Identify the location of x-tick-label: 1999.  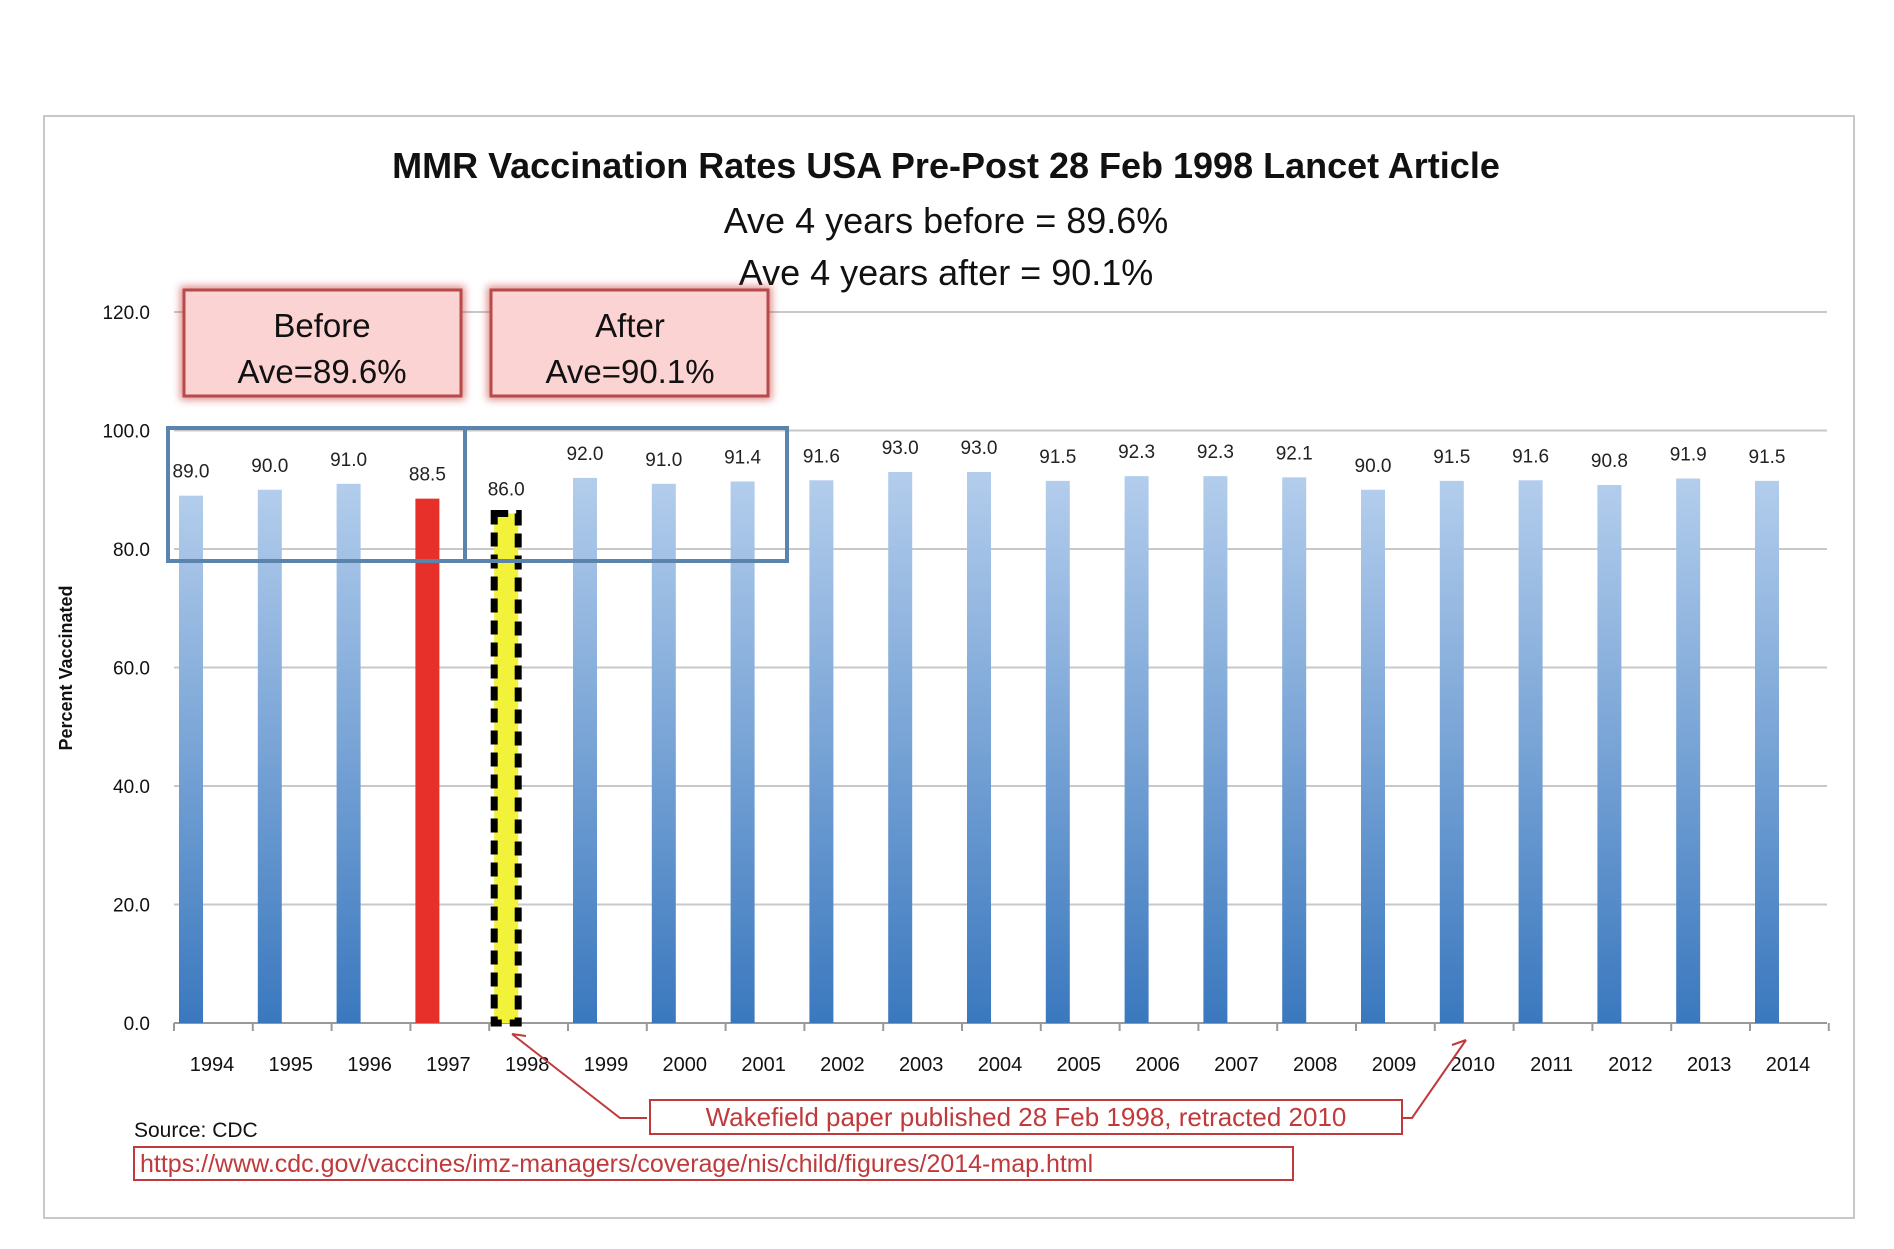
(606, 1065).